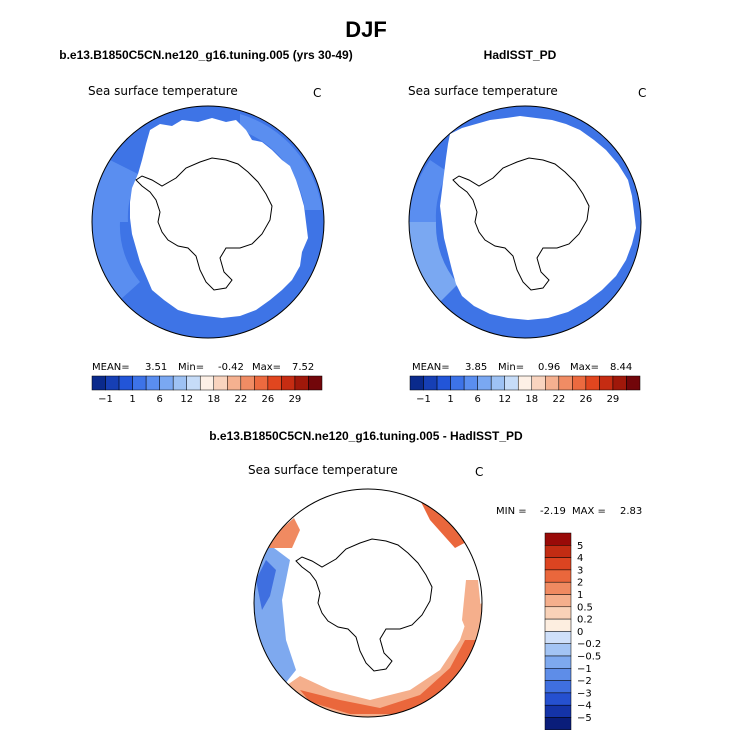 The height and width of the screenshot is (730, 733). Describe the element at coordinates (476, 367) in the screenshot. I see `stat-mean-value: 3.85` at that location.